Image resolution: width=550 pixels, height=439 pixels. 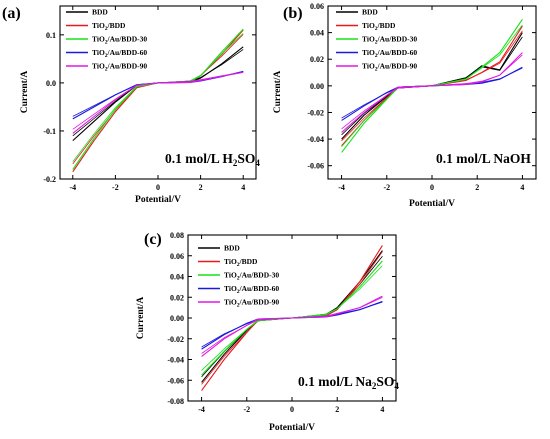 What do you see at coordinates (51, 83) in the screenshot?
I see `y-tick-label: 0.0` at bounding box center [51, 83].